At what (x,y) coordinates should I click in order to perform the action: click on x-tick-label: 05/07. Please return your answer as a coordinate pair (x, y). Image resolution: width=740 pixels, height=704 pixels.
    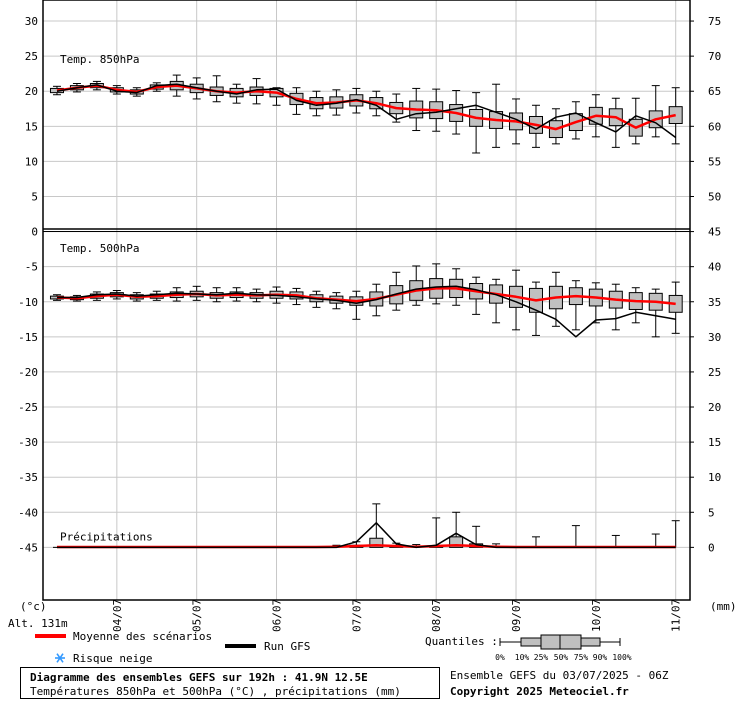
    Looking at the image, I should click on (197, 615).